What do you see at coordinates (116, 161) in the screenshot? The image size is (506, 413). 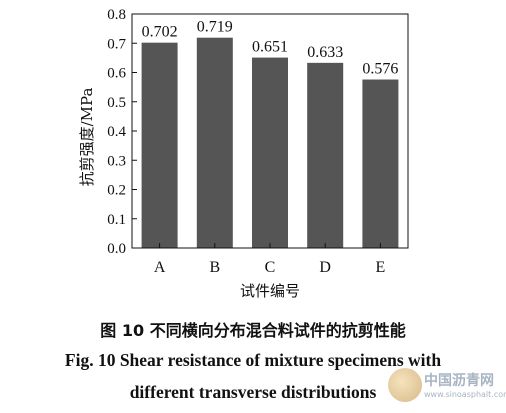 I see `y-tick-label: 0.3` at bounding box center [116, 161].